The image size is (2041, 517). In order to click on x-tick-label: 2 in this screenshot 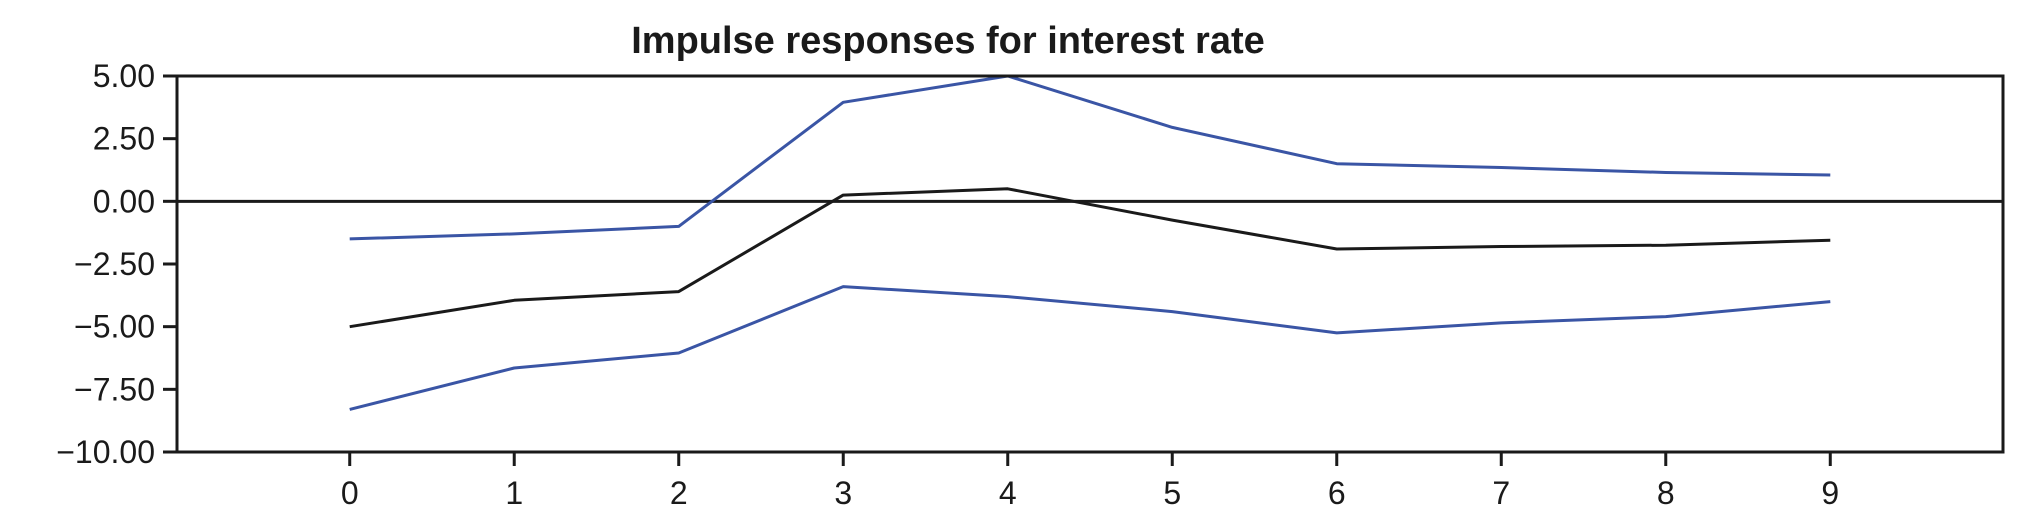, I will do `click(679, 493)`.